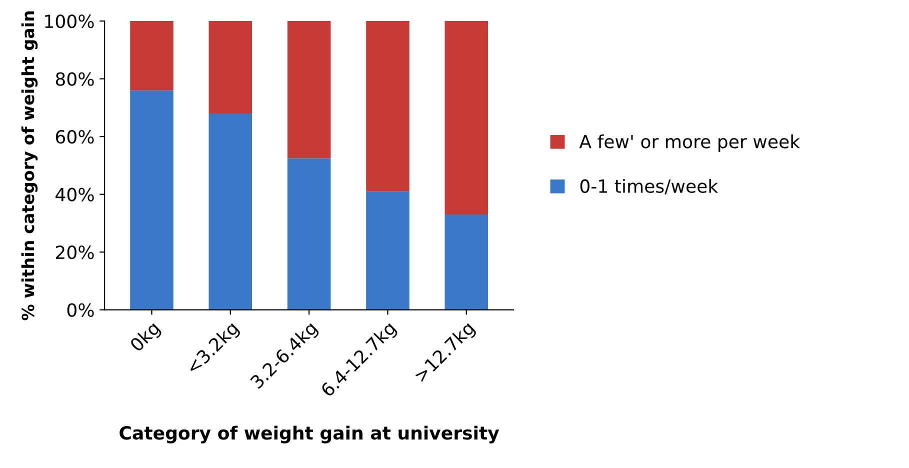  Describe the element at coordinates (80, 310) in the screenshot. I see `y-tick-label: 0%` at that location.